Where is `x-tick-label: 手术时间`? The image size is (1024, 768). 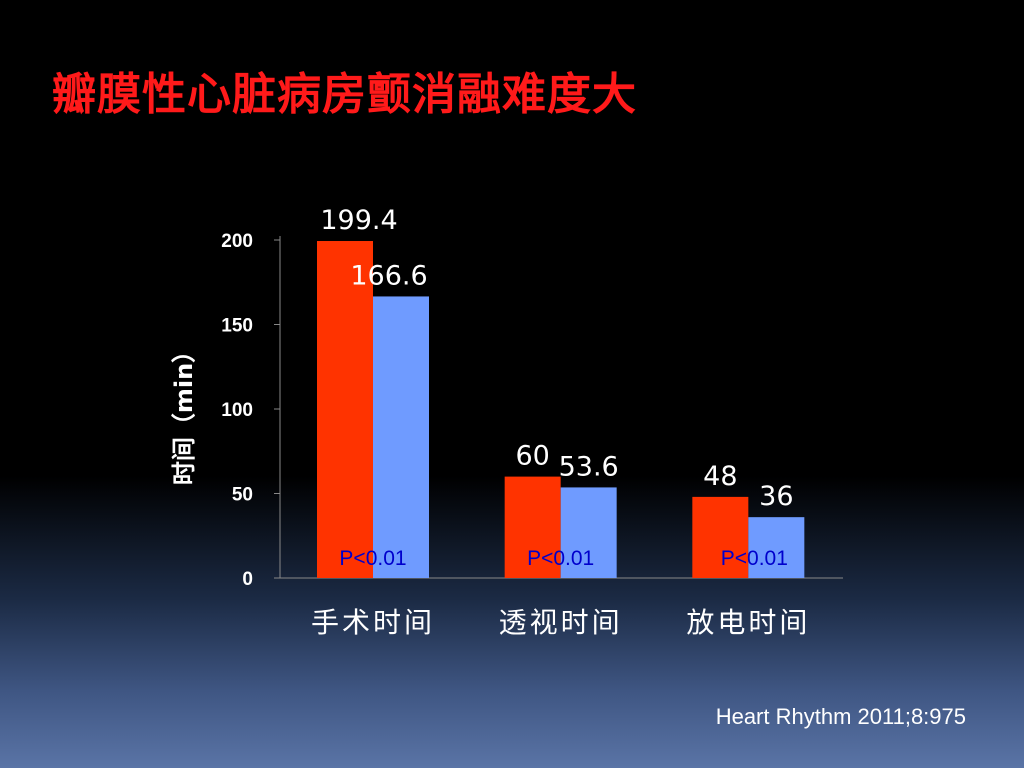
x-tick-label: 手术时间 is located at coordinates (373, 622).